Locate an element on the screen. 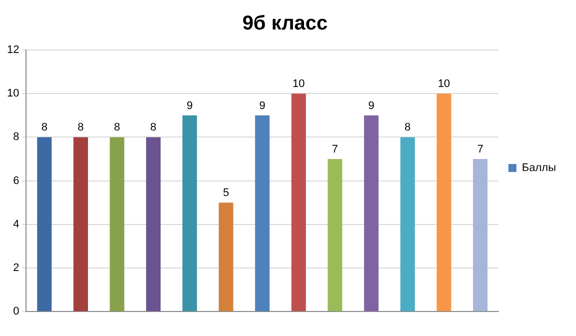 The height and width of the screenshot is (336, 576). legend-label: Баллы is located at coordinates (539, 168).